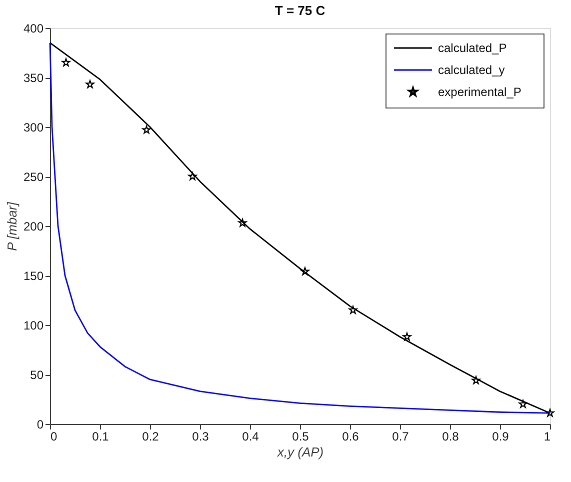  I want to click on y-tick-label: 0, so click(40, 425).